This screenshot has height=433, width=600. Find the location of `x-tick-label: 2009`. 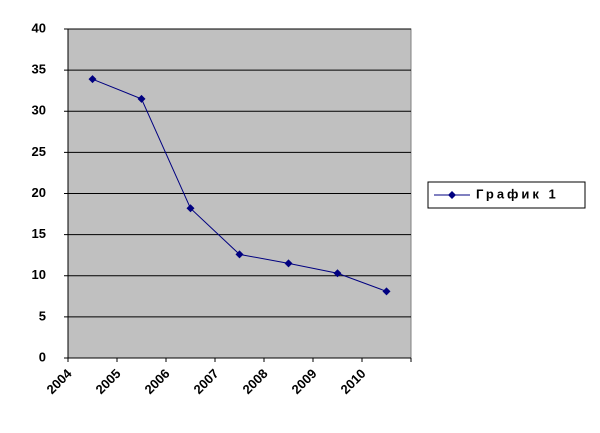

x-tick-label: 2009 is located at coordinates (303, 381).